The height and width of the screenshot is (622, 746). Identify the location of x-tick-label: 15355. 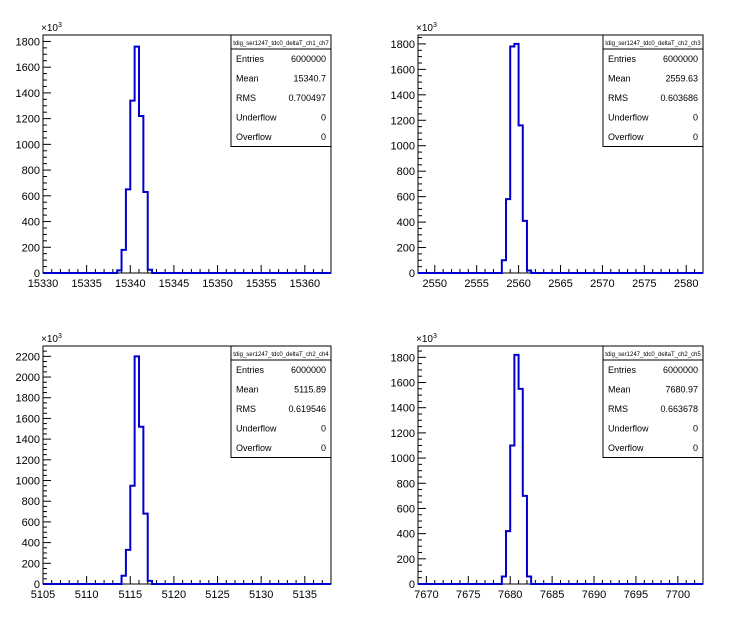
(261, 284).